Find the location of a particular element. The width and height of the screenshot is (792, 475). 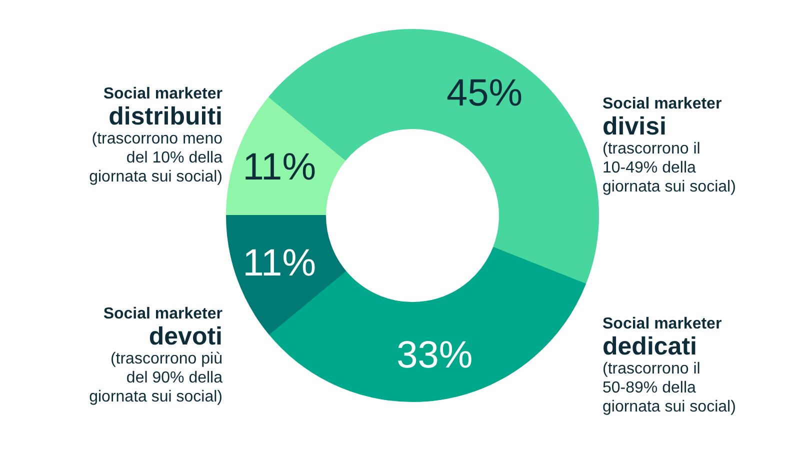

slice-label: Social marketer distribuiti (trascorrono meno del 10% della giornata sui social) is located at coordinates (156, 136).